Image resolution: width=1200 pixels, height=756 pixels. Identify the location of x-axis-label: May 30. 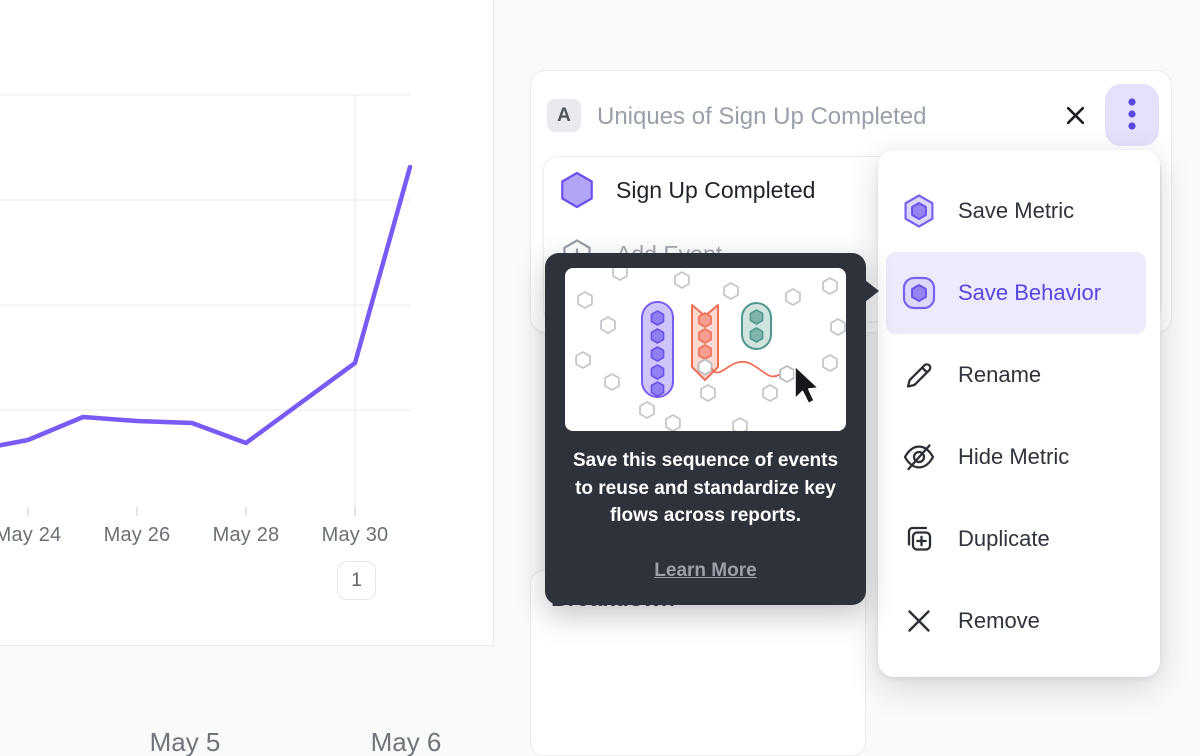
(355, 535).